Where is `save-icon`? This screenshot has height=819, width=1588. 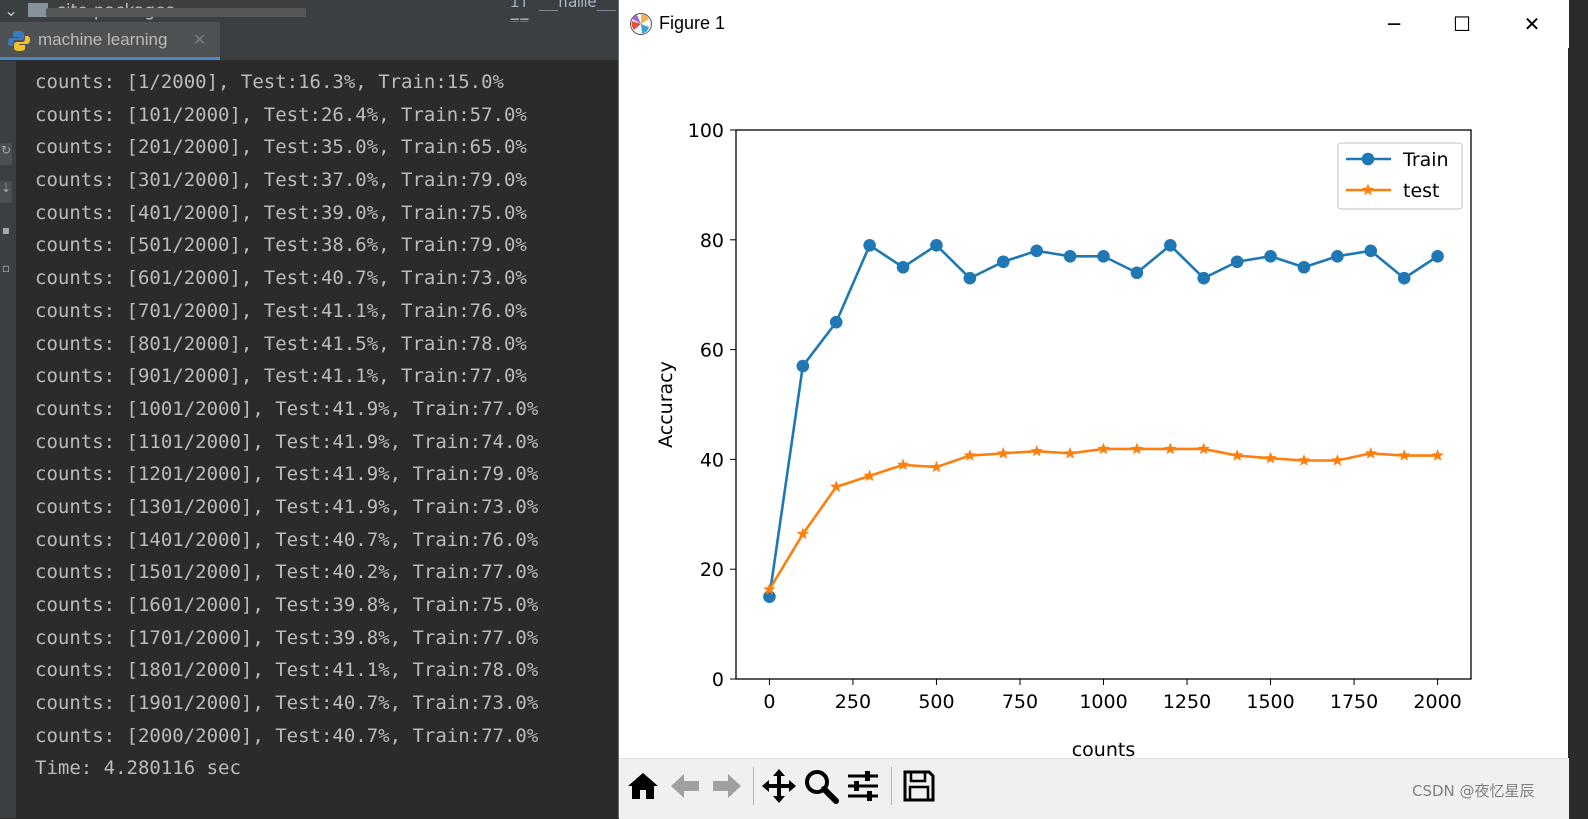
save-icon is located at coordinates (919, 786).